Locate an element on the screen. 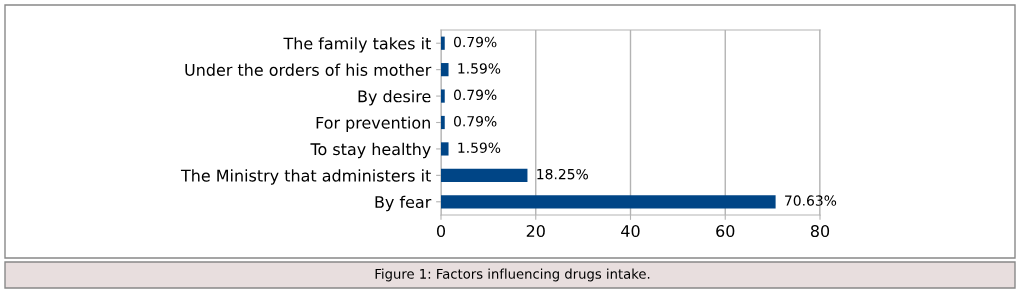  caption: Figure 1: Factors influencing drugs intake. is located at coordinates (512, 275).